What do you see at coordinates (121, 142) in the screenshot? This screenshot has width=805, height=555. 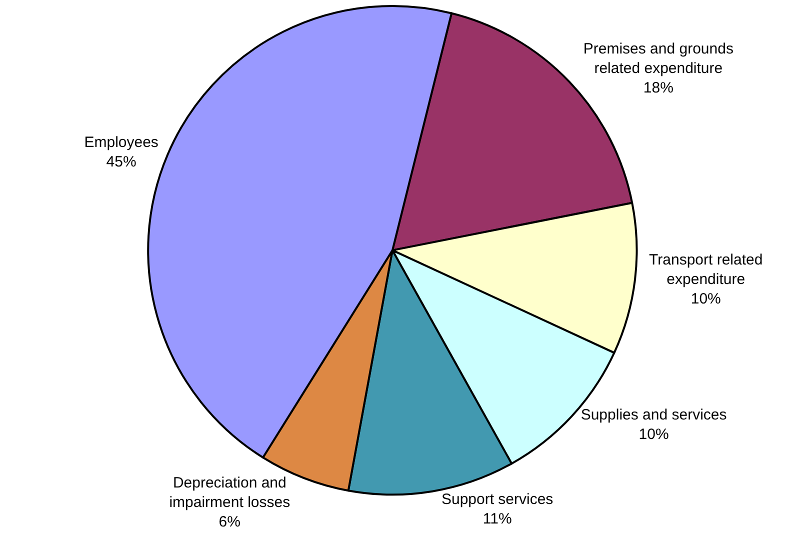 I see `slice-label: Employees` at bounding box center [121, 142].